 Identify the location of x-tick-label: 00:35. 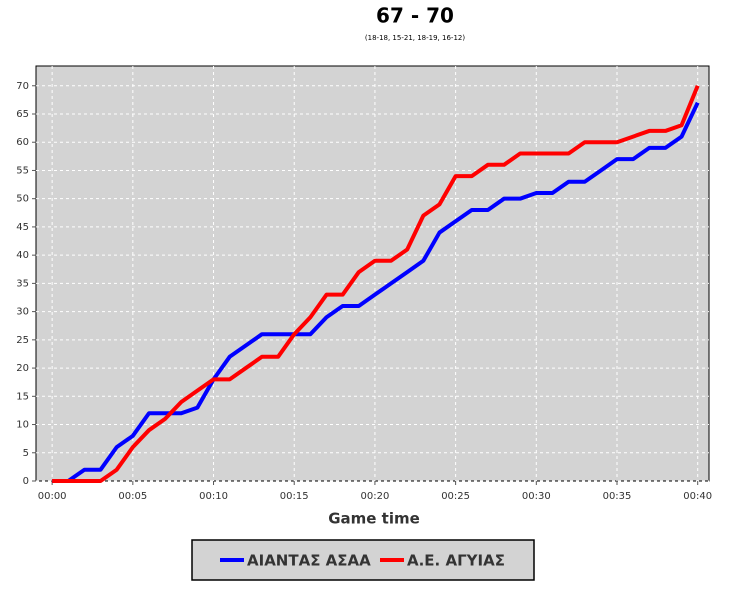
(617, 496).